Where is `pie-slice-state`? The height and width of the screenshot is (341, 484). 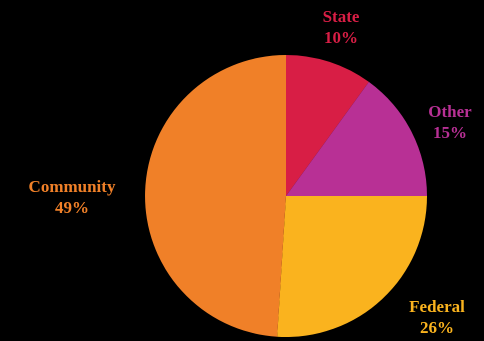 pie-slice-state is located at coordinates (327, 125).